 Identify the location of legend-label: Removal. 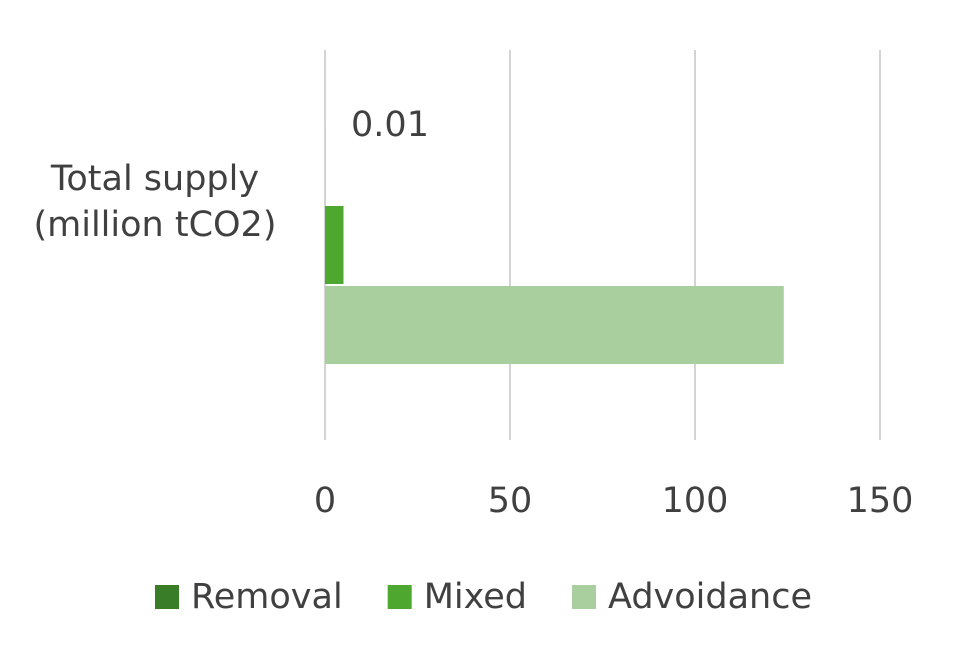
(267, 597).